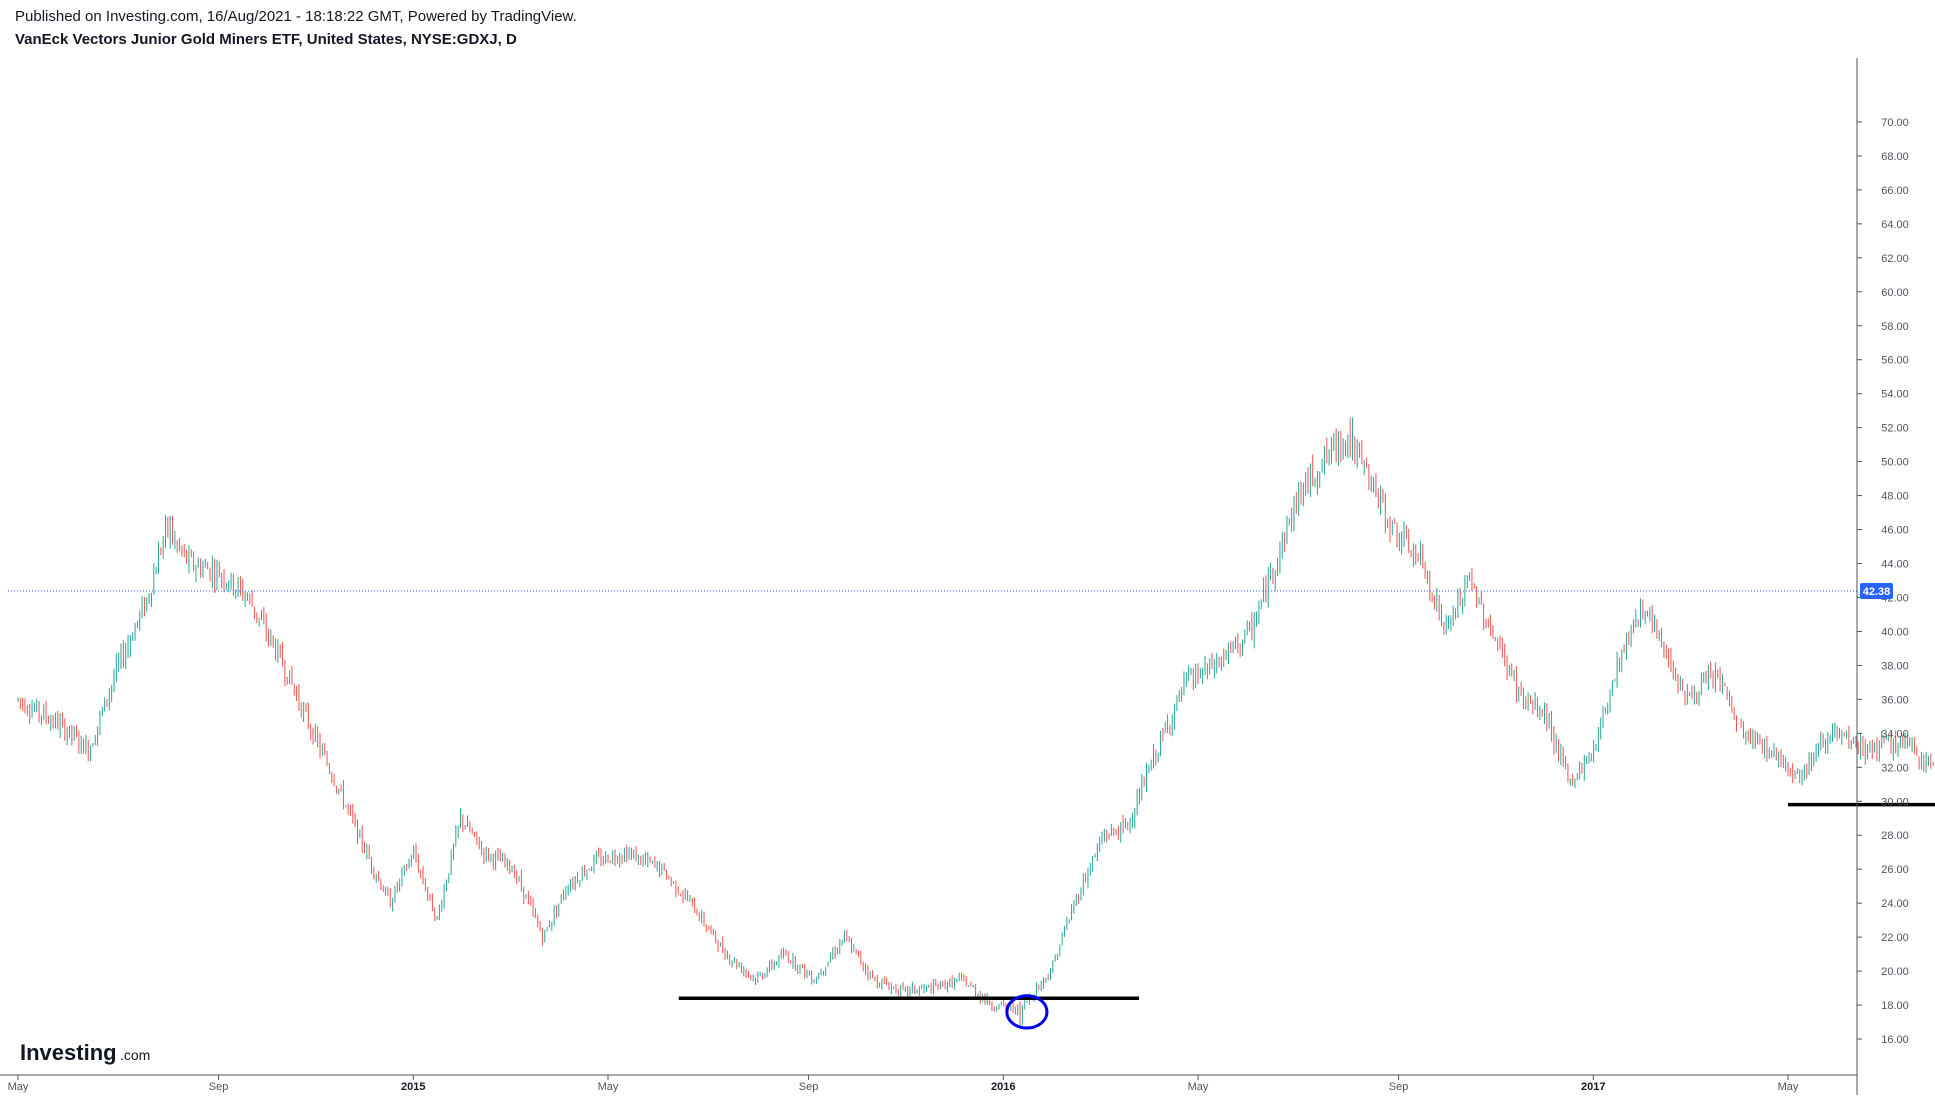 Image resolution: width=1935 pixels, height=1098 pixels. Describe the element at coordinates (1895, 836) in the screenshot. I see `price-tick-label-6: 28.00` at that location.